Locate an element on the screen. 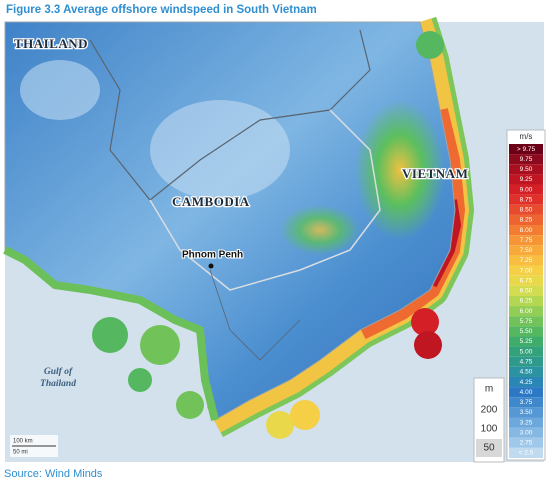  legend-label: 4.00 is located at coordinates (526, 392).